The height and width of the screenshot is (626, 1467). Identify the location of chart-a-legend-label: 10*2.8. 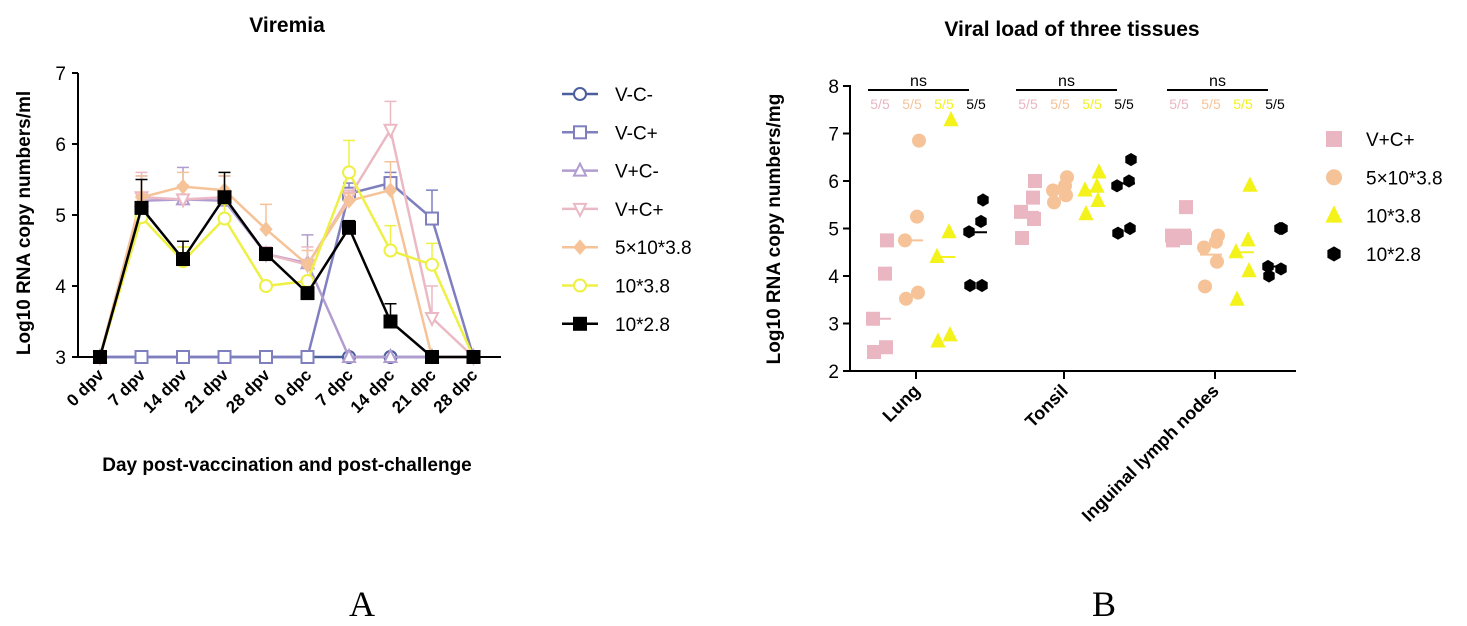
(642, 325).